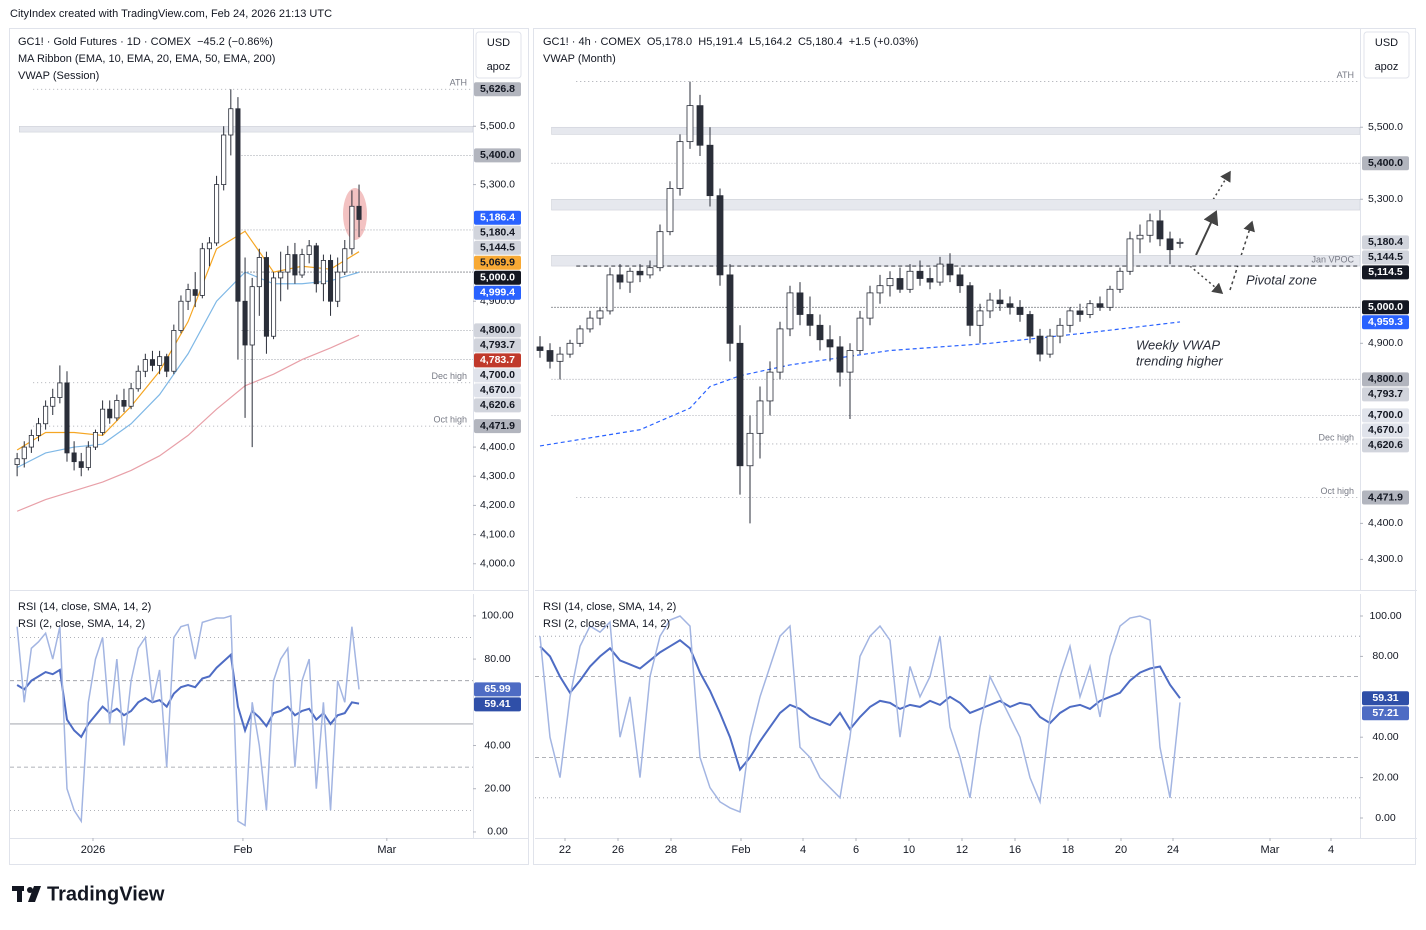  I want to click on x-tick-label: Mar, so click(386, 850).